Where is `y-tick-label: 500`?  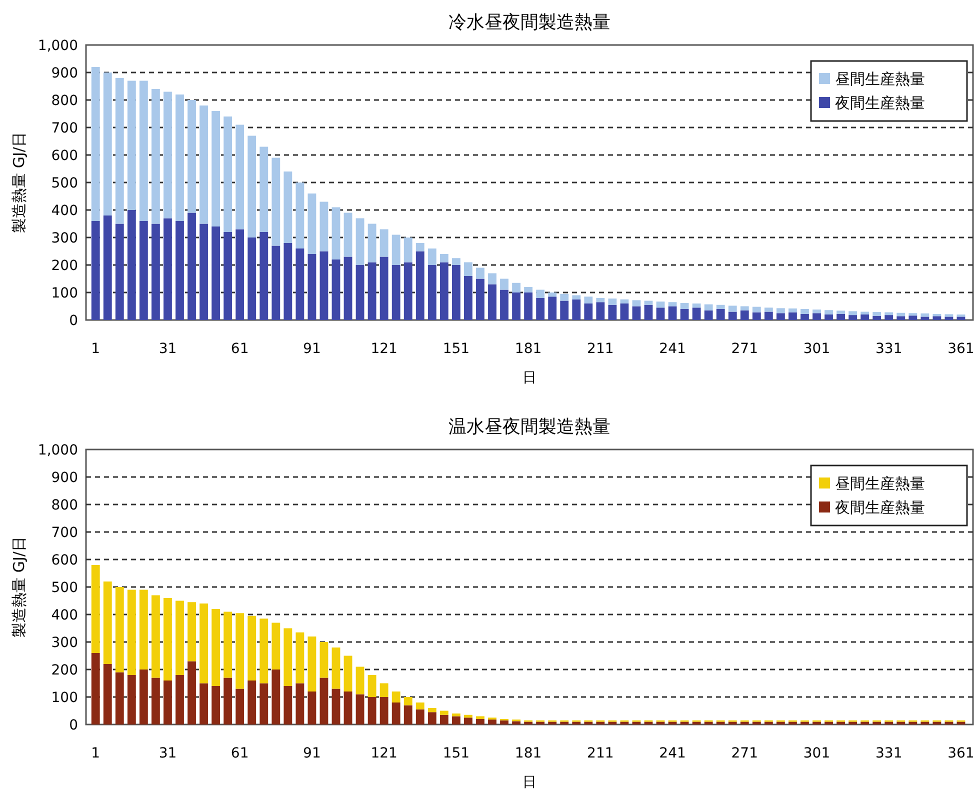
y-tick-label: 500 is located at coordinates (64, 184).